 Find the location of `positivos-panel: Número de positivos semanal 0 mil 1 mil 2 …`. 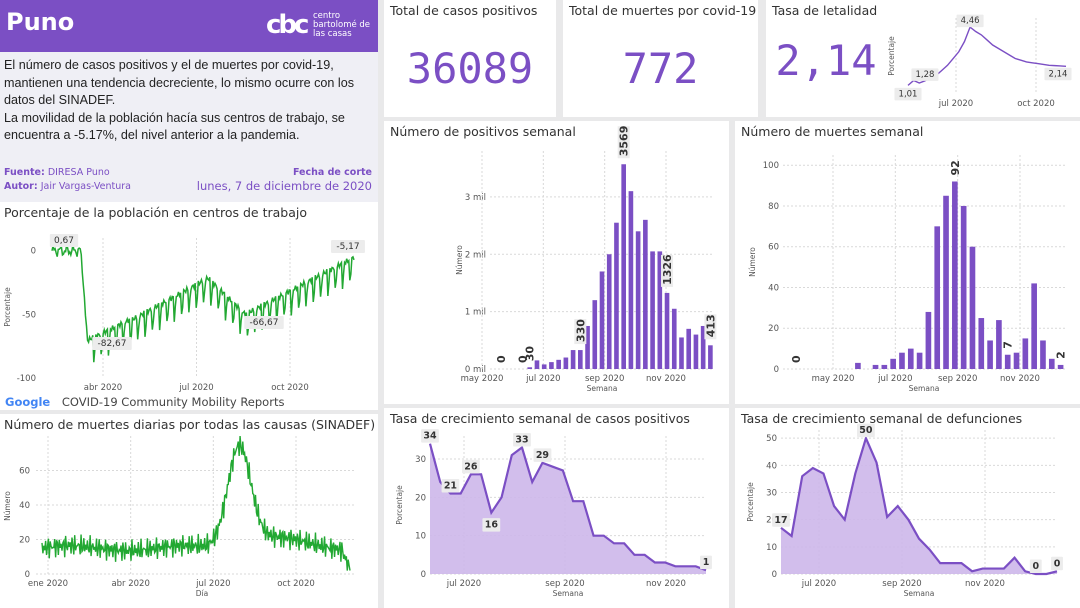

positivos-panel: Número de positivos semanal 0 mil 1 mil 2 … is located at coordinates (556, 262).